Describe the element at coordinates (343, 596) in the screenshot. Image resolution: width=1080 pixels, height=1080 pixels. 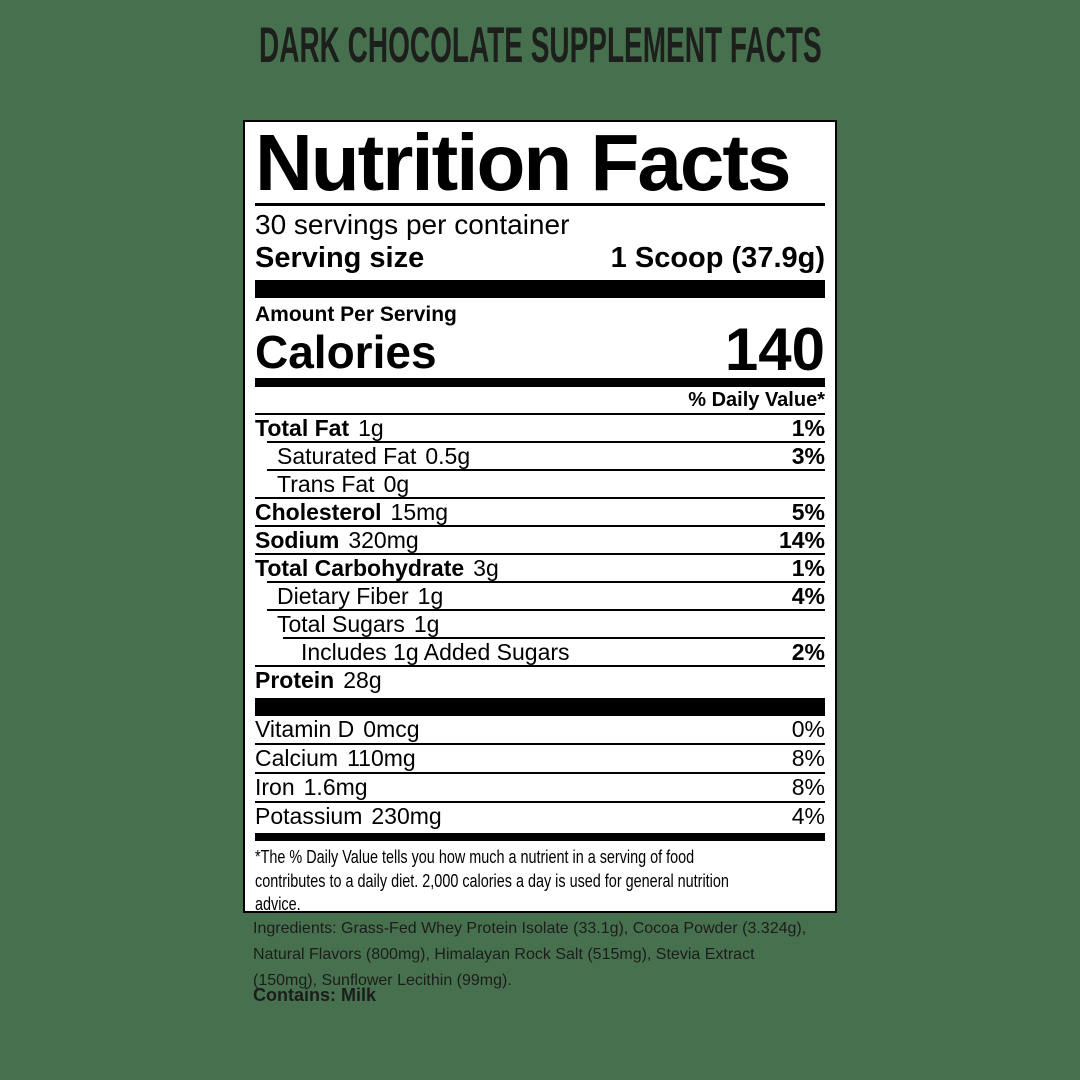
I see `nutrient-name: Dietary Fiber` at that location.